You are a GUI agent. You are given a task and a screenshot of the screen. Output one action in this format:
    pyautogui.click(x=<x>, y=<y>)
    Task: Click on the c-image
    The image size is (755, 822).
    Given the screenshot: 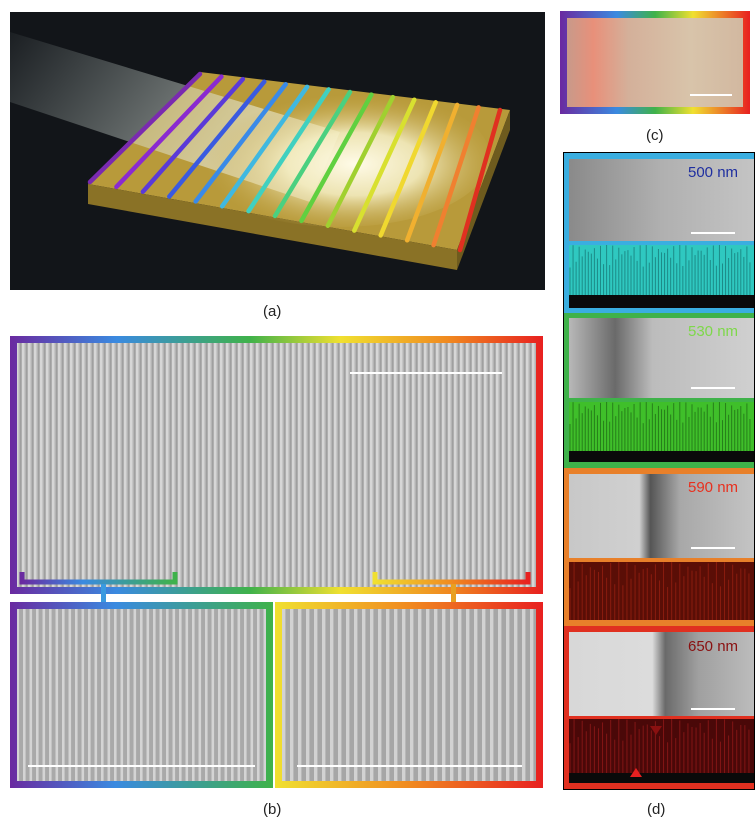 What is the action you would take?
    pyautogui.click(x=655, y=62)
    